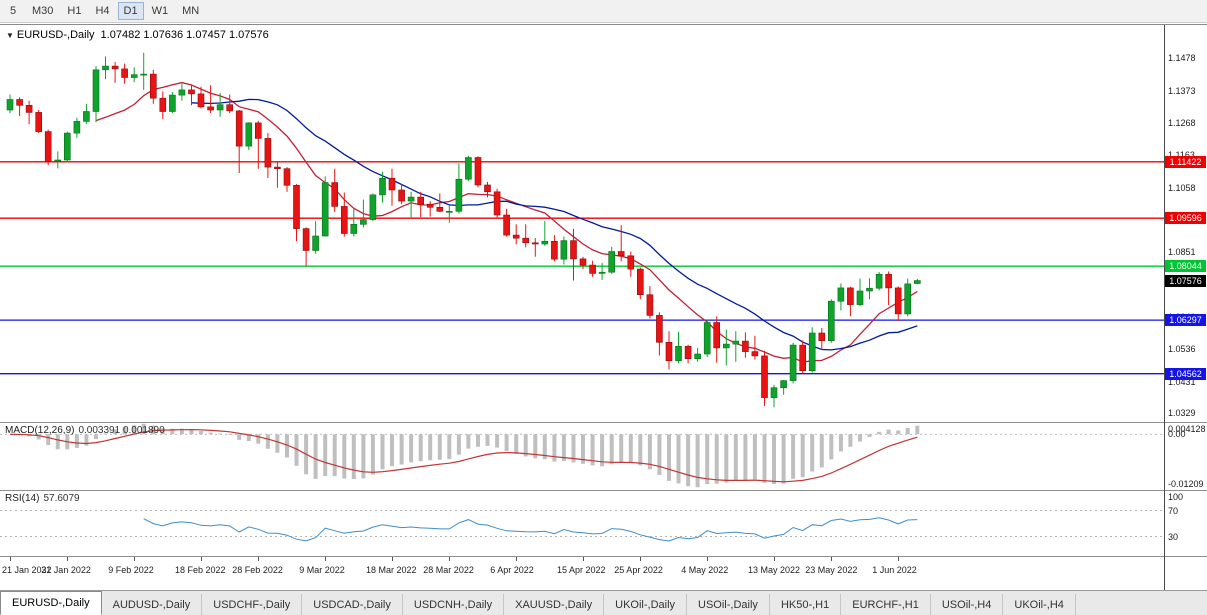  Describe the element at coordinates (51, 603) in the screenshot. I see `symbol-tab-EURUSD-Daily: EURUSD-,Daily` at that location.